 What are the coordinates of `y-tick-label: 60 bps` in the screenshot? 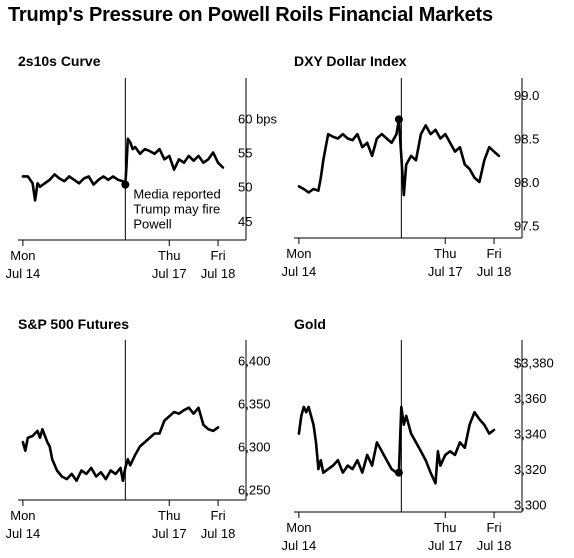 It's located at (258, 118).